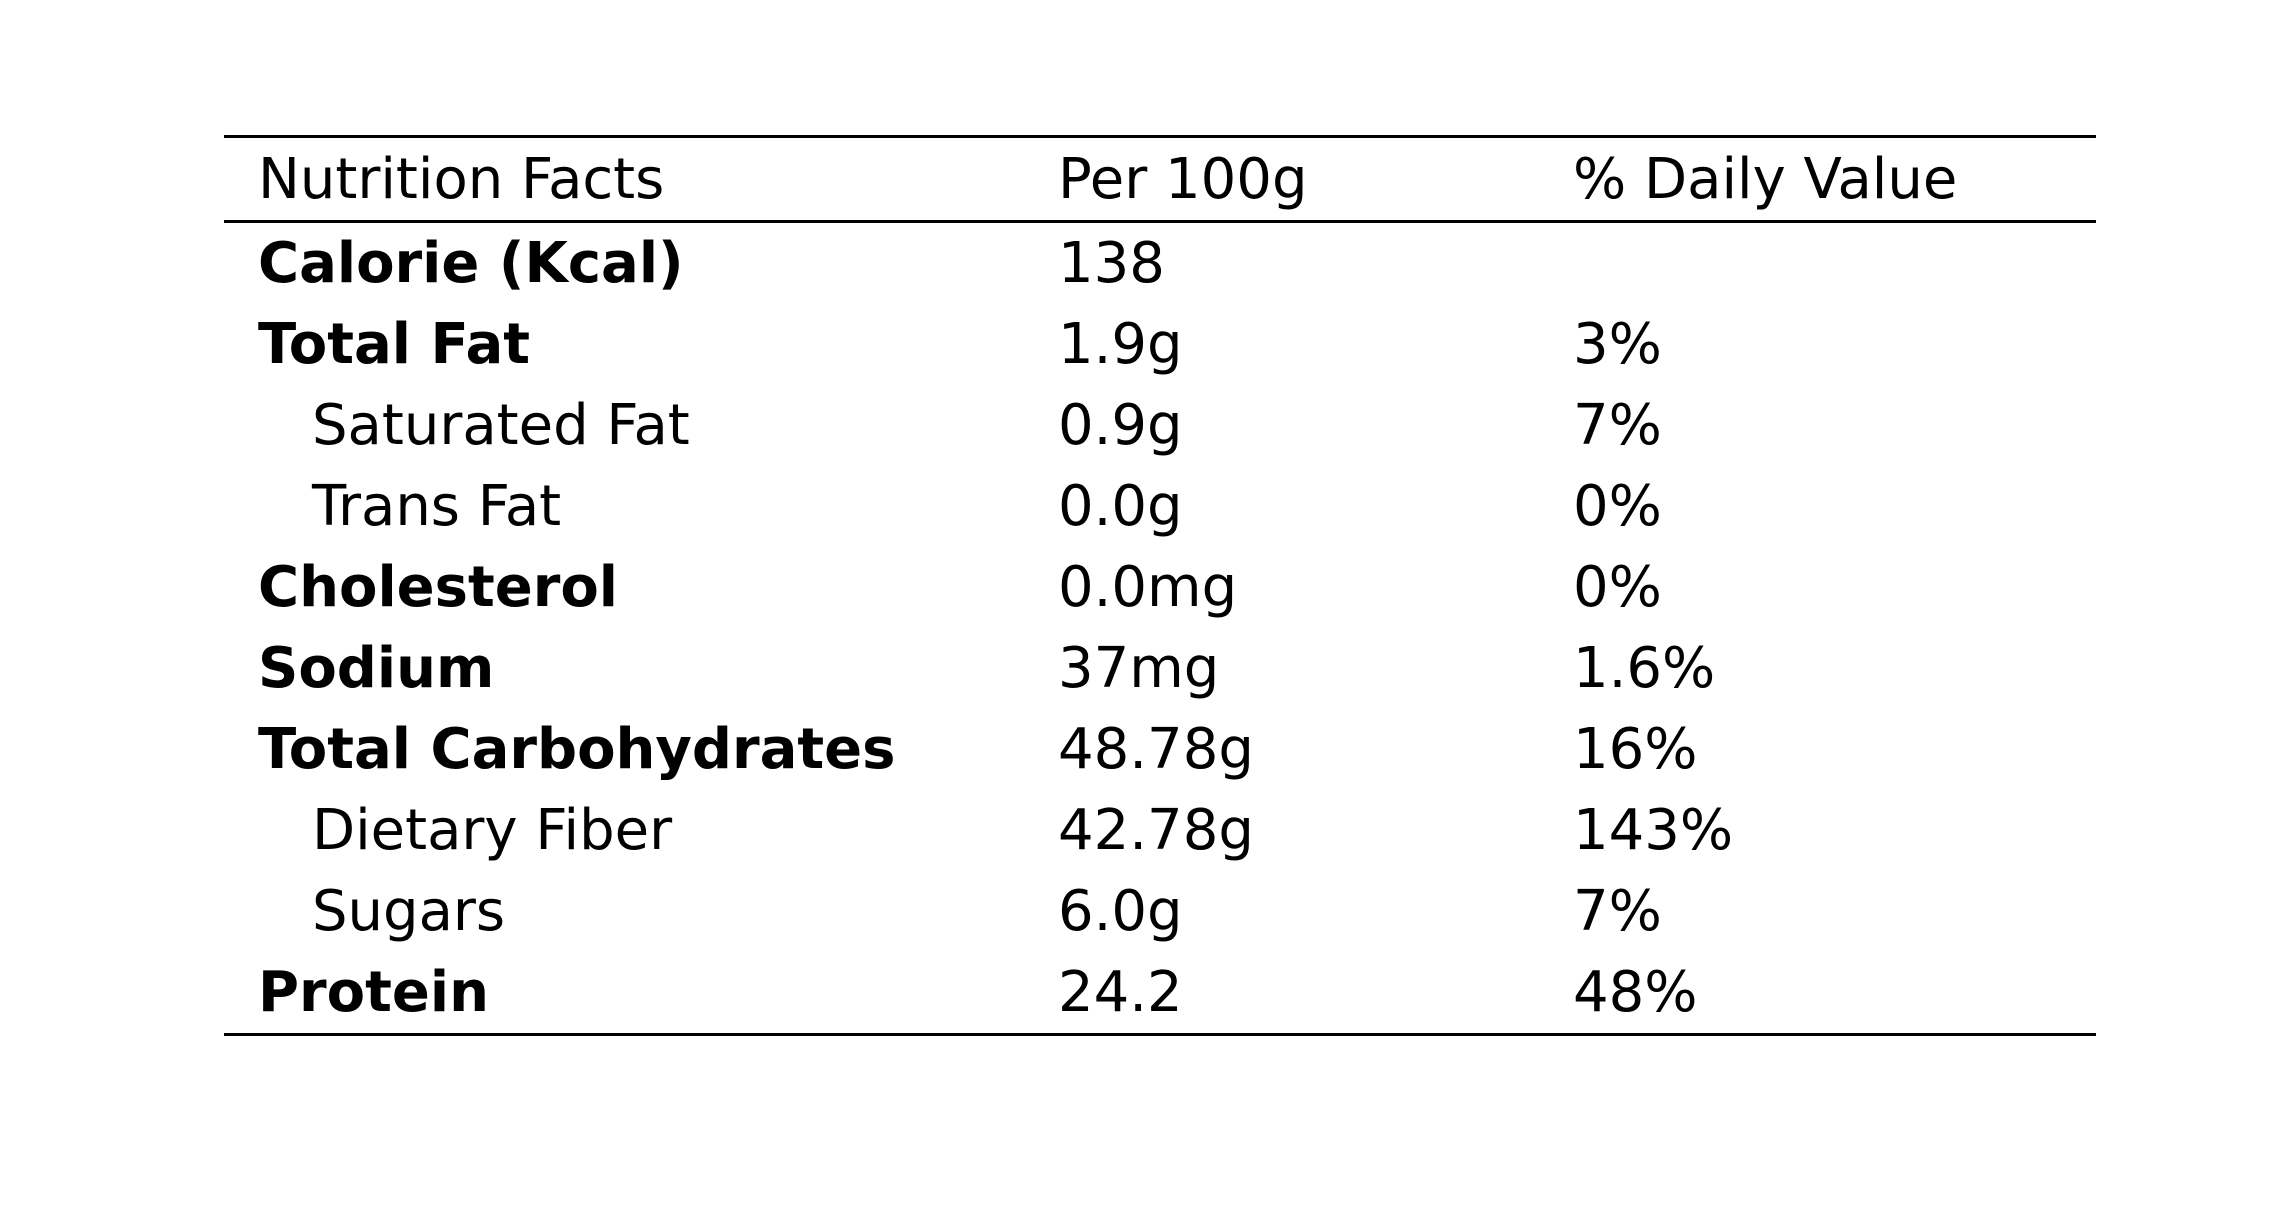  What do you see at coordinates (1617, 344) in the screenshot?
I see `nutrient-daily-value: 3%` at bounding box center [1617, 344].